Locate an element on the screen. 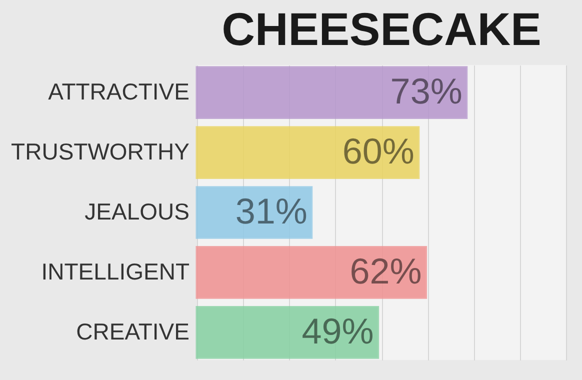  y-tick-label: JEALOUS is located at coordinates (137, 211).